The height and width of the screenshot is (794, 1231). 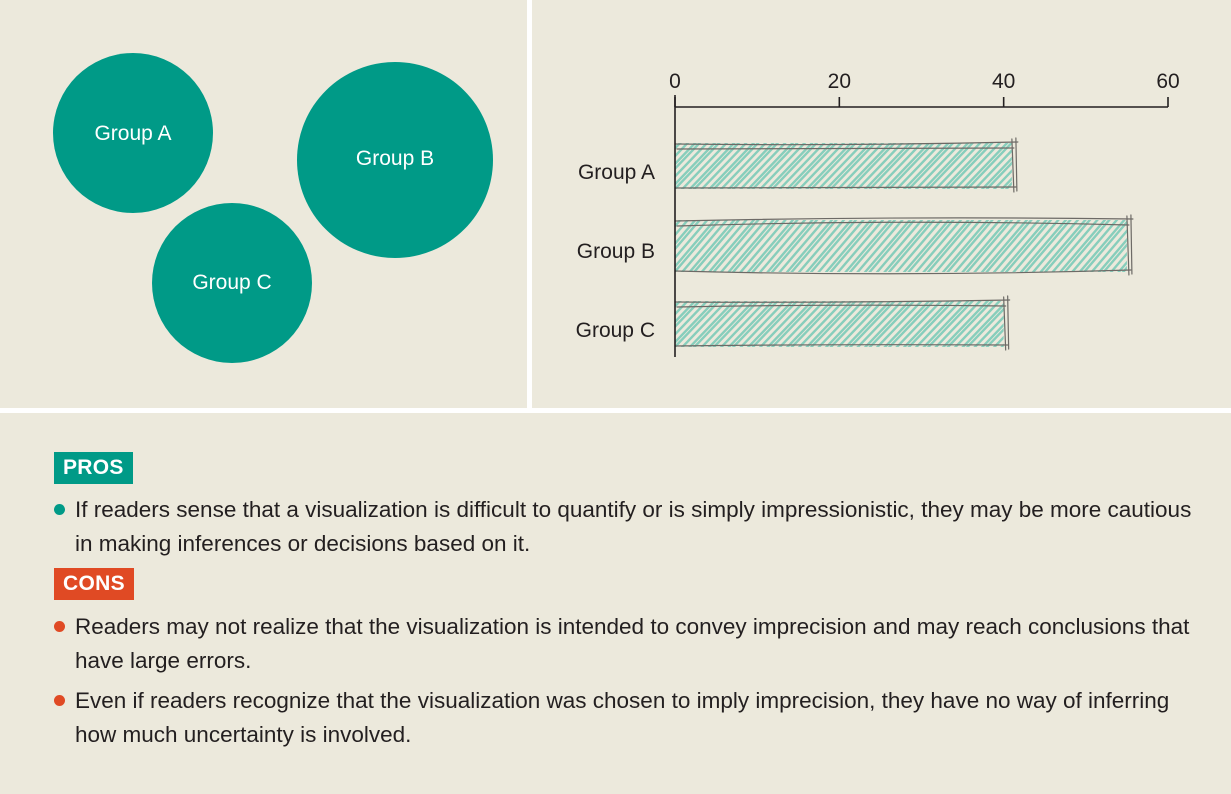 I want to click on bubble-group-a: Group A, so click(x=133, y=133).